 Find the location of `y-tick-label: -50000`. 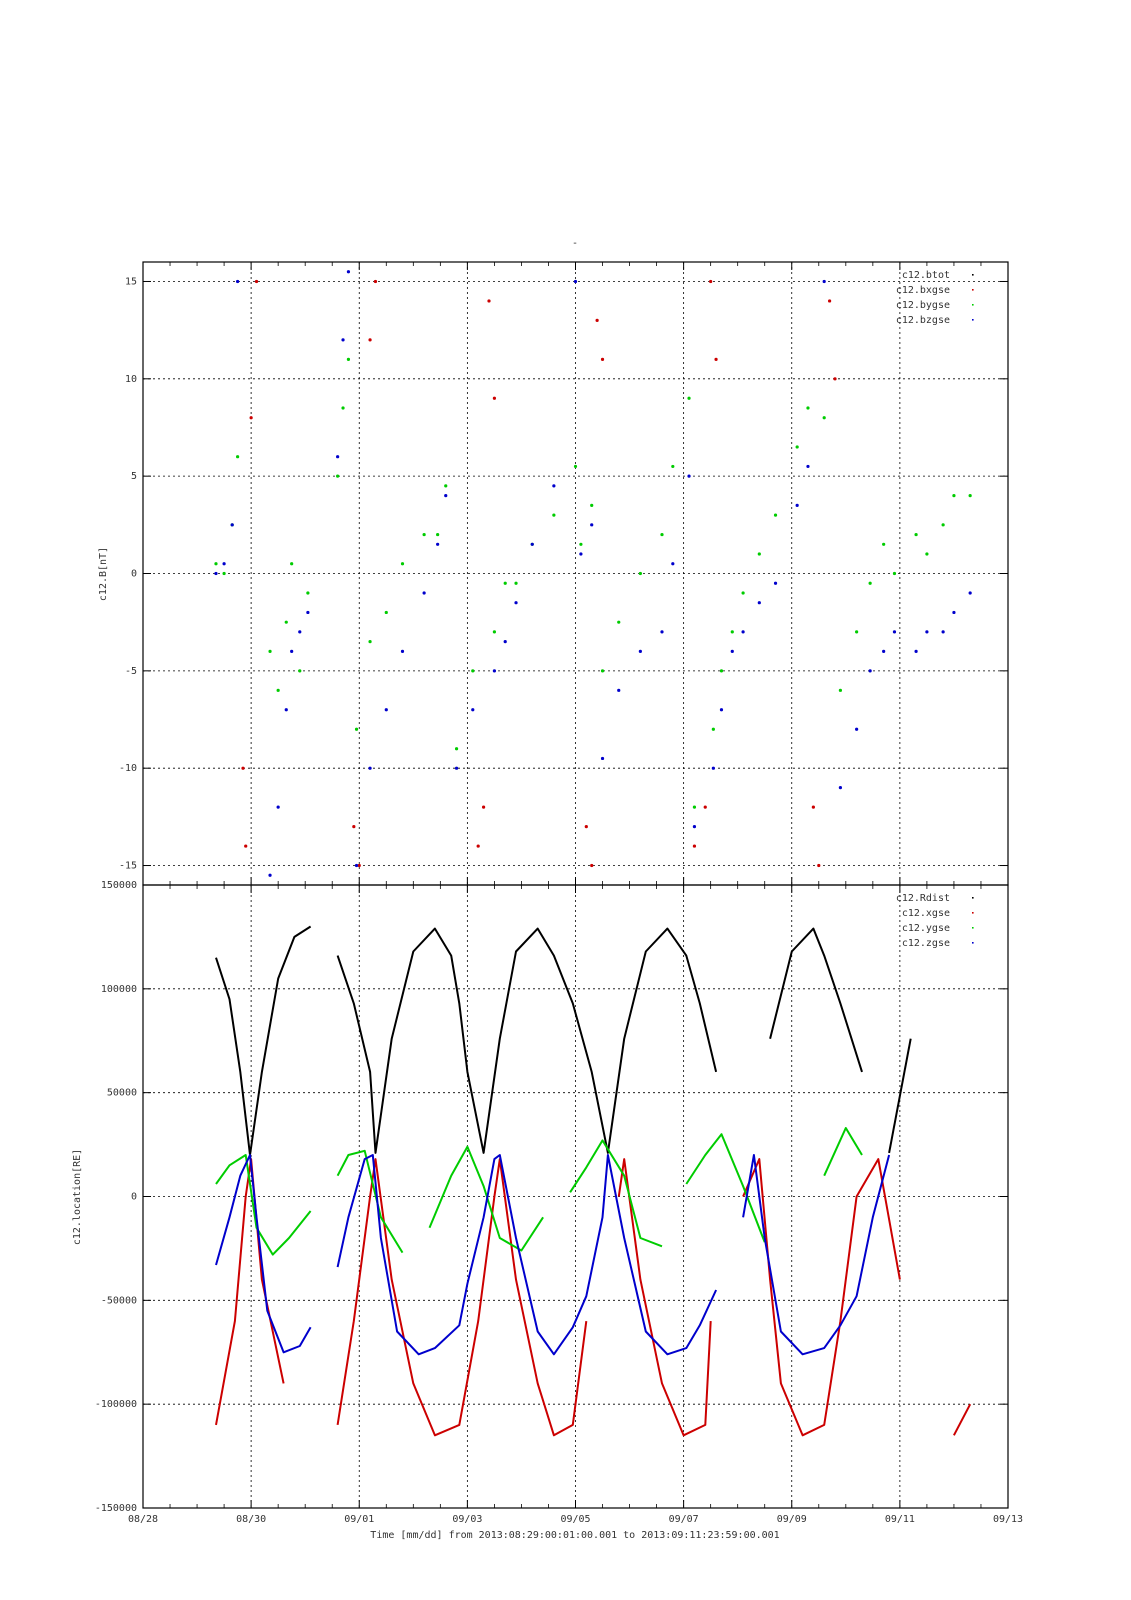

y-tick-label: -50000 is located at coordinates (119, 1300).